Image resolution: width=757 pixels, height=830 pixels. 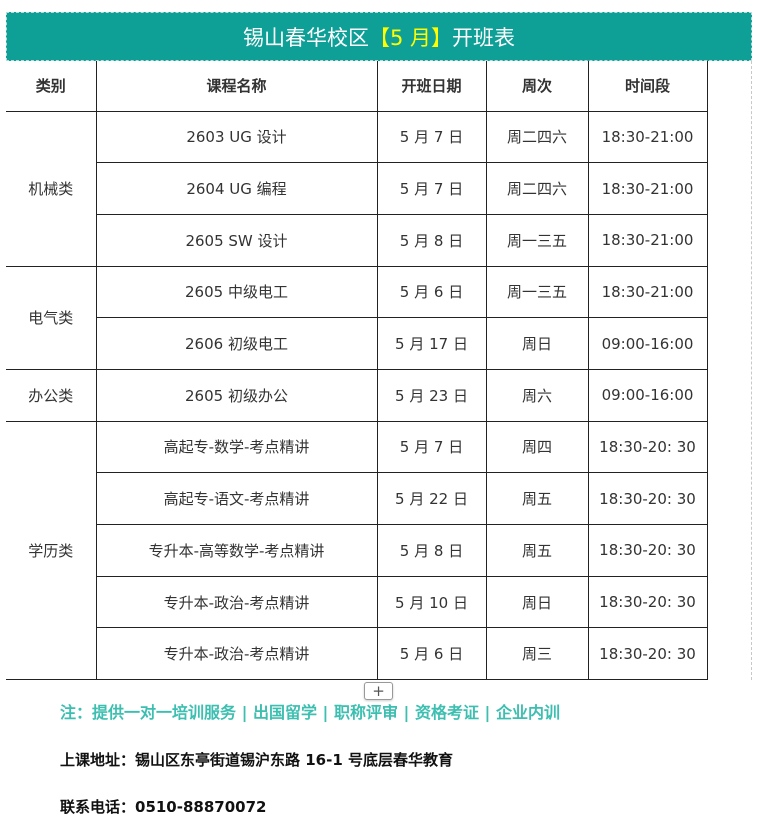 I want to click on header-row: 类别 课程名称 开班日期 周次 时间段, so click(x=357, y=86).